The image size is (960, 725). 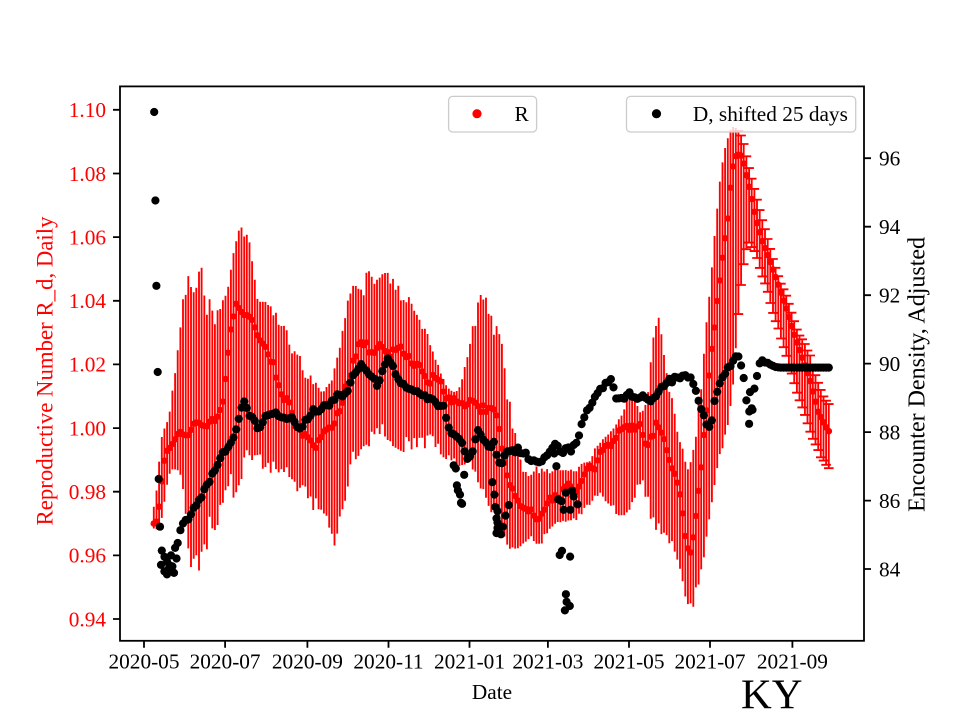 I want to click on svg-text: 2020-05, so click(x=144, y=662).